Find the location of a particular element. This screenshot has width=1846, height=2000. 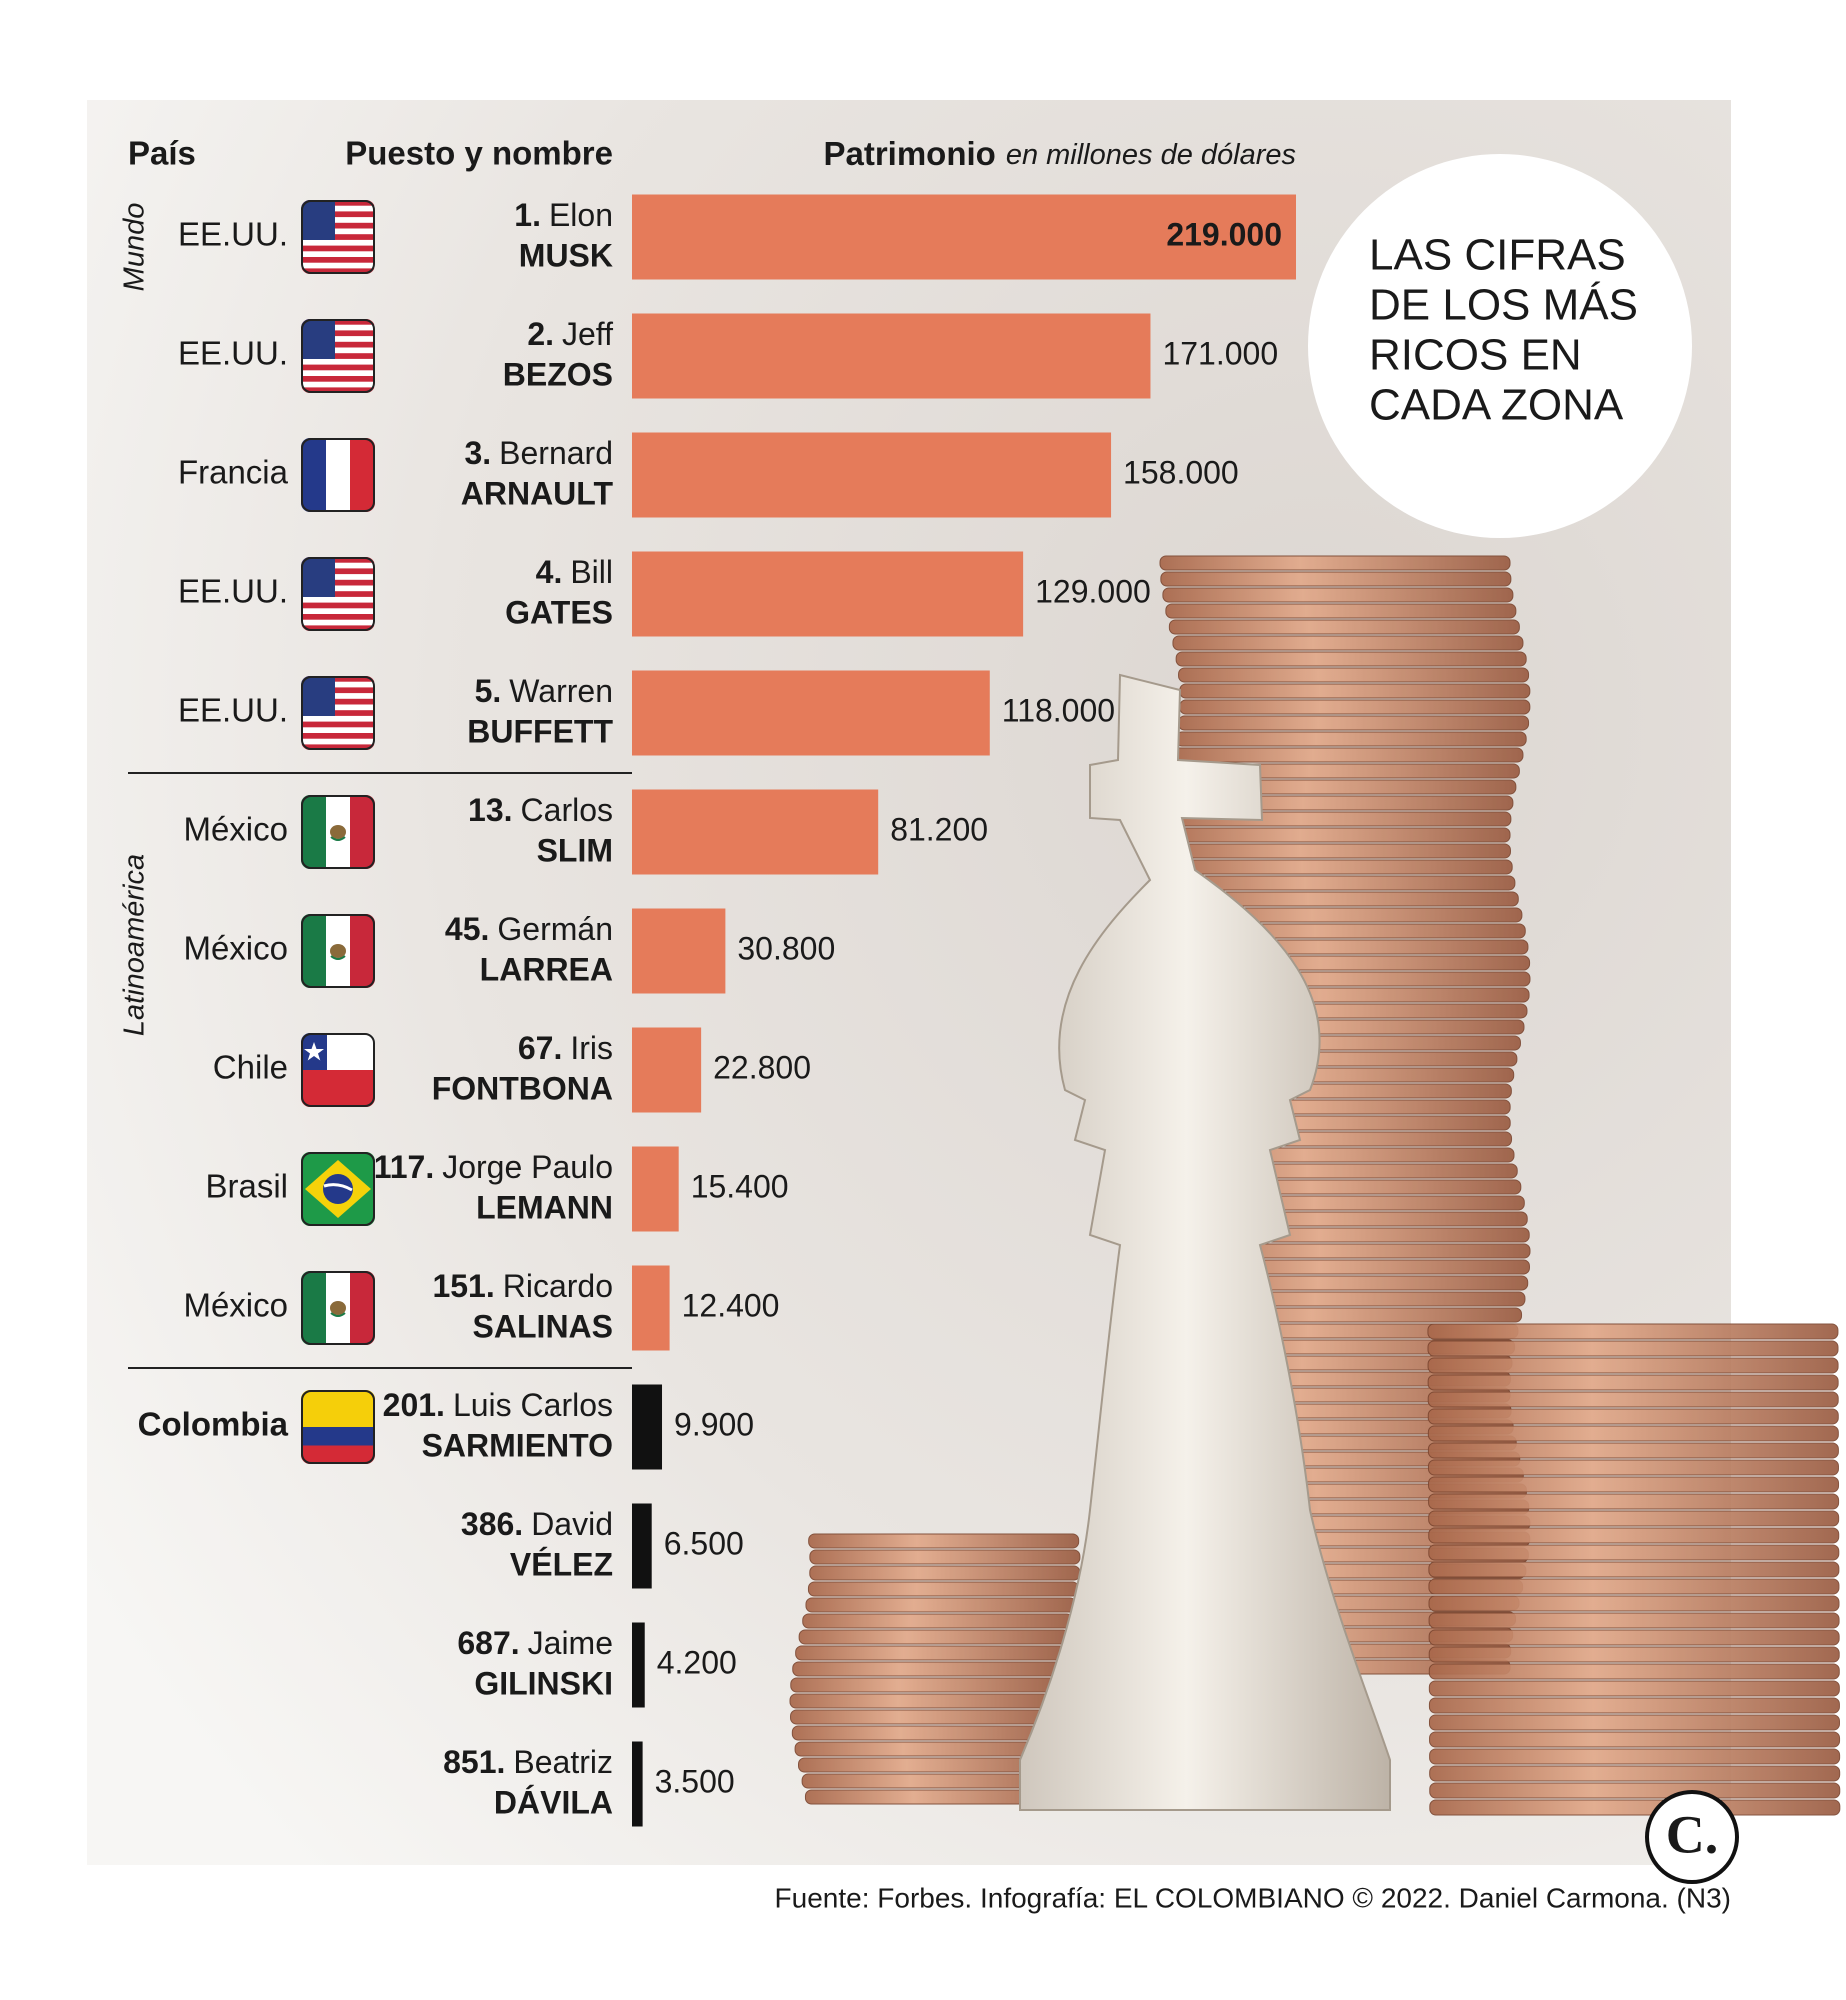

last-name: FONTBONA is located at coordinates (522, 1088).